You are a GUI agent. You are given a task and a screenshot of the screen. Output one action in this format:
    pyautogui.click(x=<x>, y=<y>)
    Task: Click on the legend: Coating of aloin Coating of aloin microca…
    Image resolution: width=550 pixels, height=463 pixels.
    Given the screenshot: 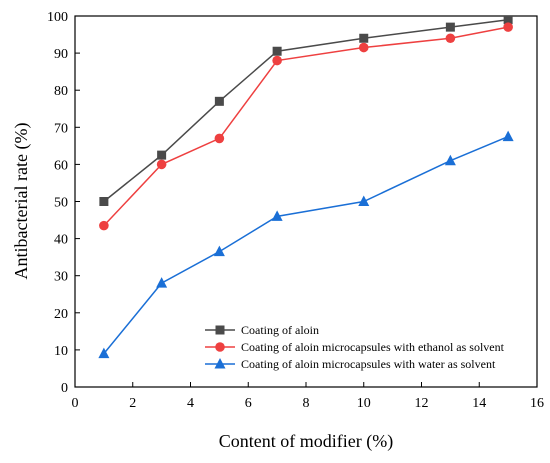 What is the action you would take?
    pyautogui.click(x=355, y=347)
    